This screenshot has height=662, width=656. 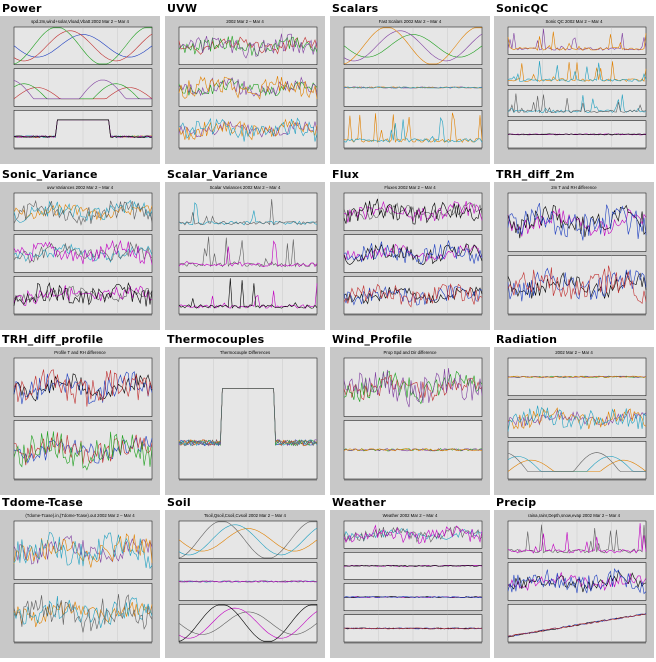 What do you see at coordinates (535, 174) in the screenshot?
I see `thumbnail-title: TRH_diff_2m` at bounding box center [535, 174].